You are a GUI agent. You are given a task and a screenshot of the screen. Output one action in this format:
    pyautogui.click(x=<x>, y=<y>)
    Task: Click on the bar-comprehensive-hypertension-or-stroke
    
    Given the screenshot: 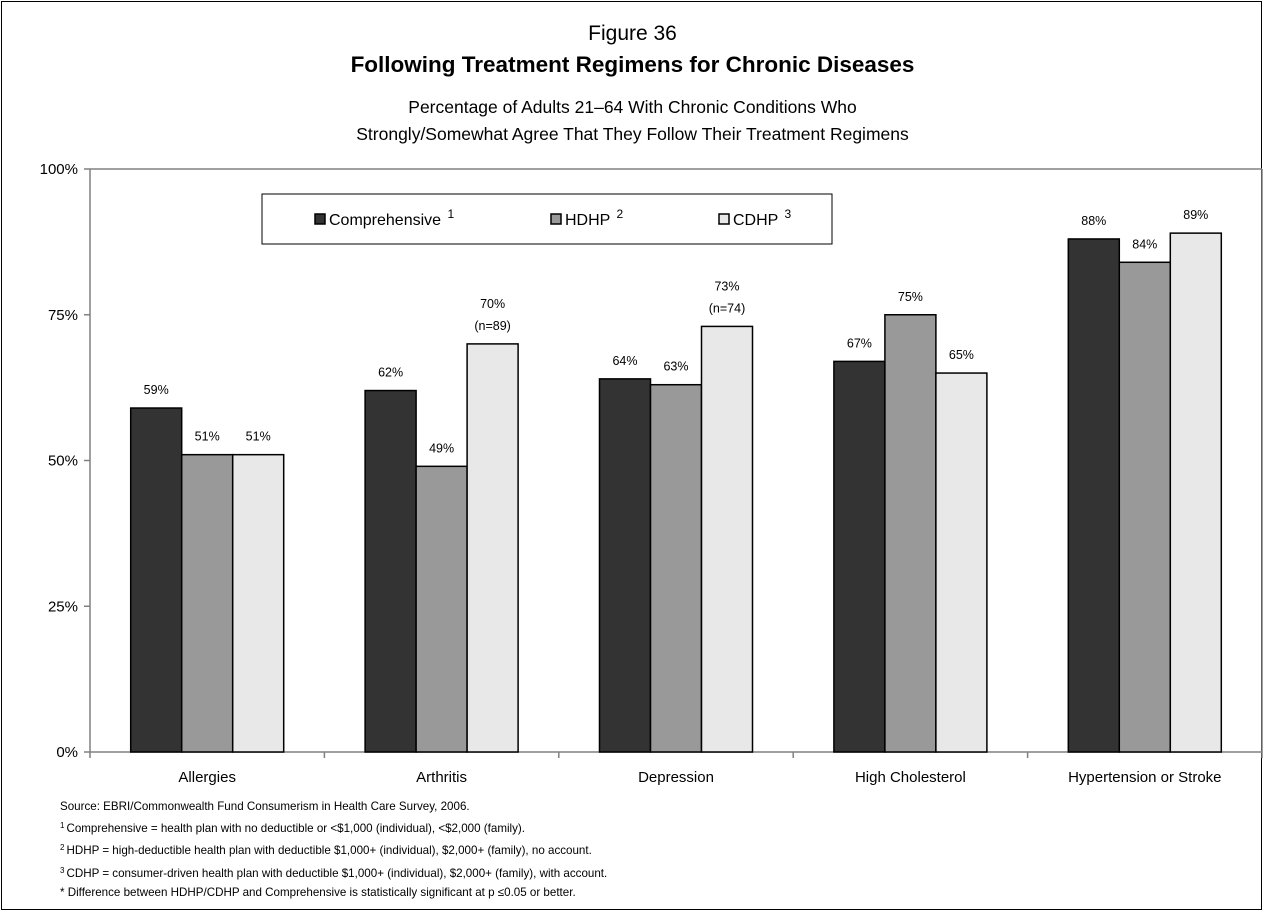 What is the action you would take?
    pyautogui.click(x=1094, y=495)
    